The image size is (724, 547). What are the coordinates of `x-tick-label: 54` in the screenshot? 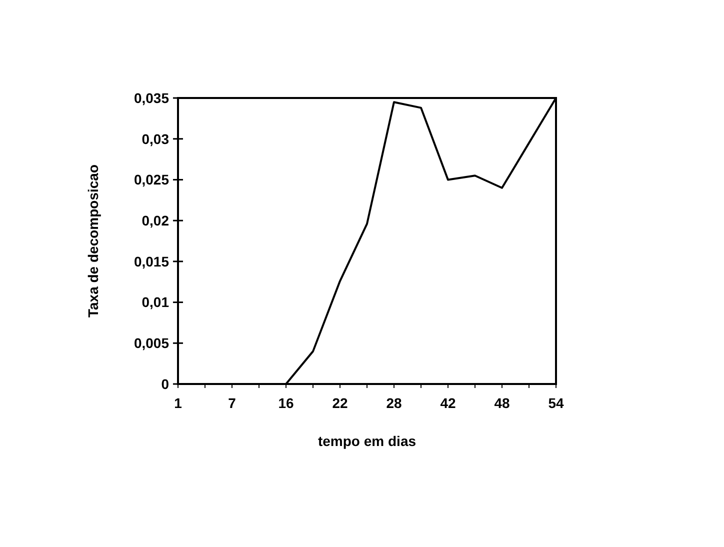 It's located at (556, 403).